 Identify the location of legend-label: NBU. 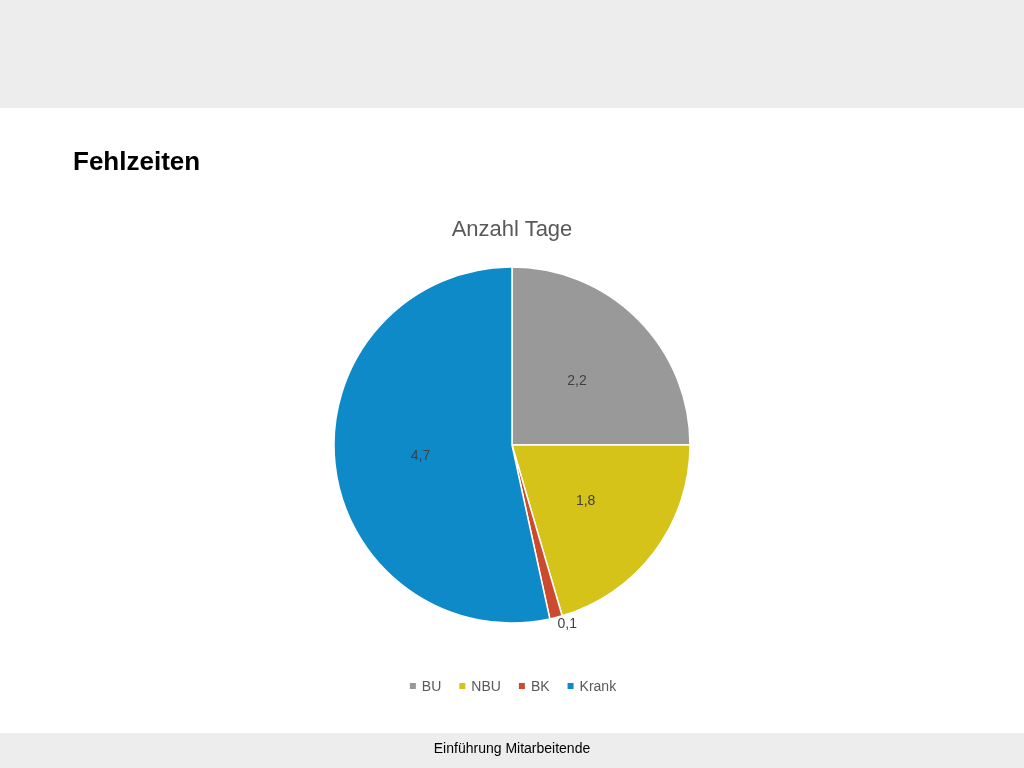
(486, 686).